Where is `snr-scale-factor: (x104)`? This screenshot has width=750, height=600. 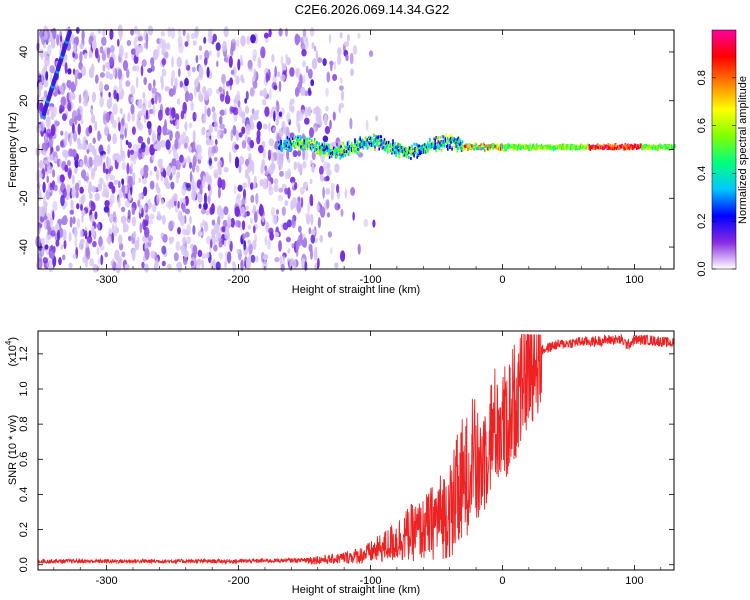 snr-scale-factor: (x104) is located at coordinates (11, 352).